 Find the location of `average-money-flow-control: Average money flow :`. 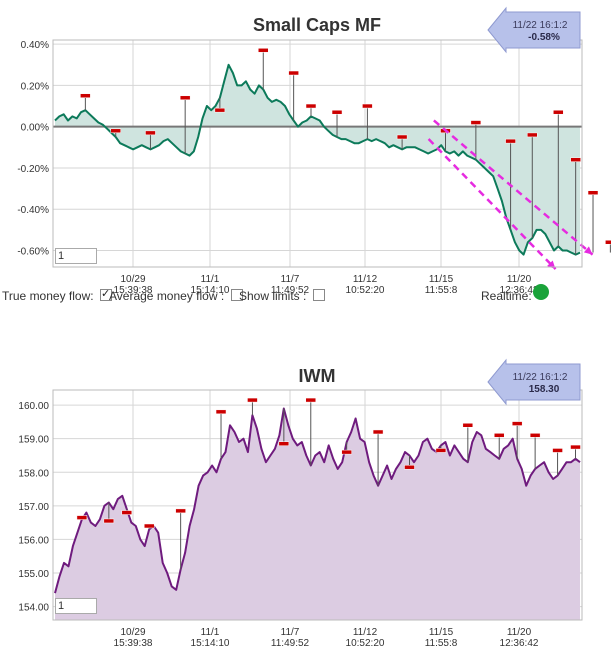

average-money-flow-control: Average money flow : is located at coordinates (176, 296).